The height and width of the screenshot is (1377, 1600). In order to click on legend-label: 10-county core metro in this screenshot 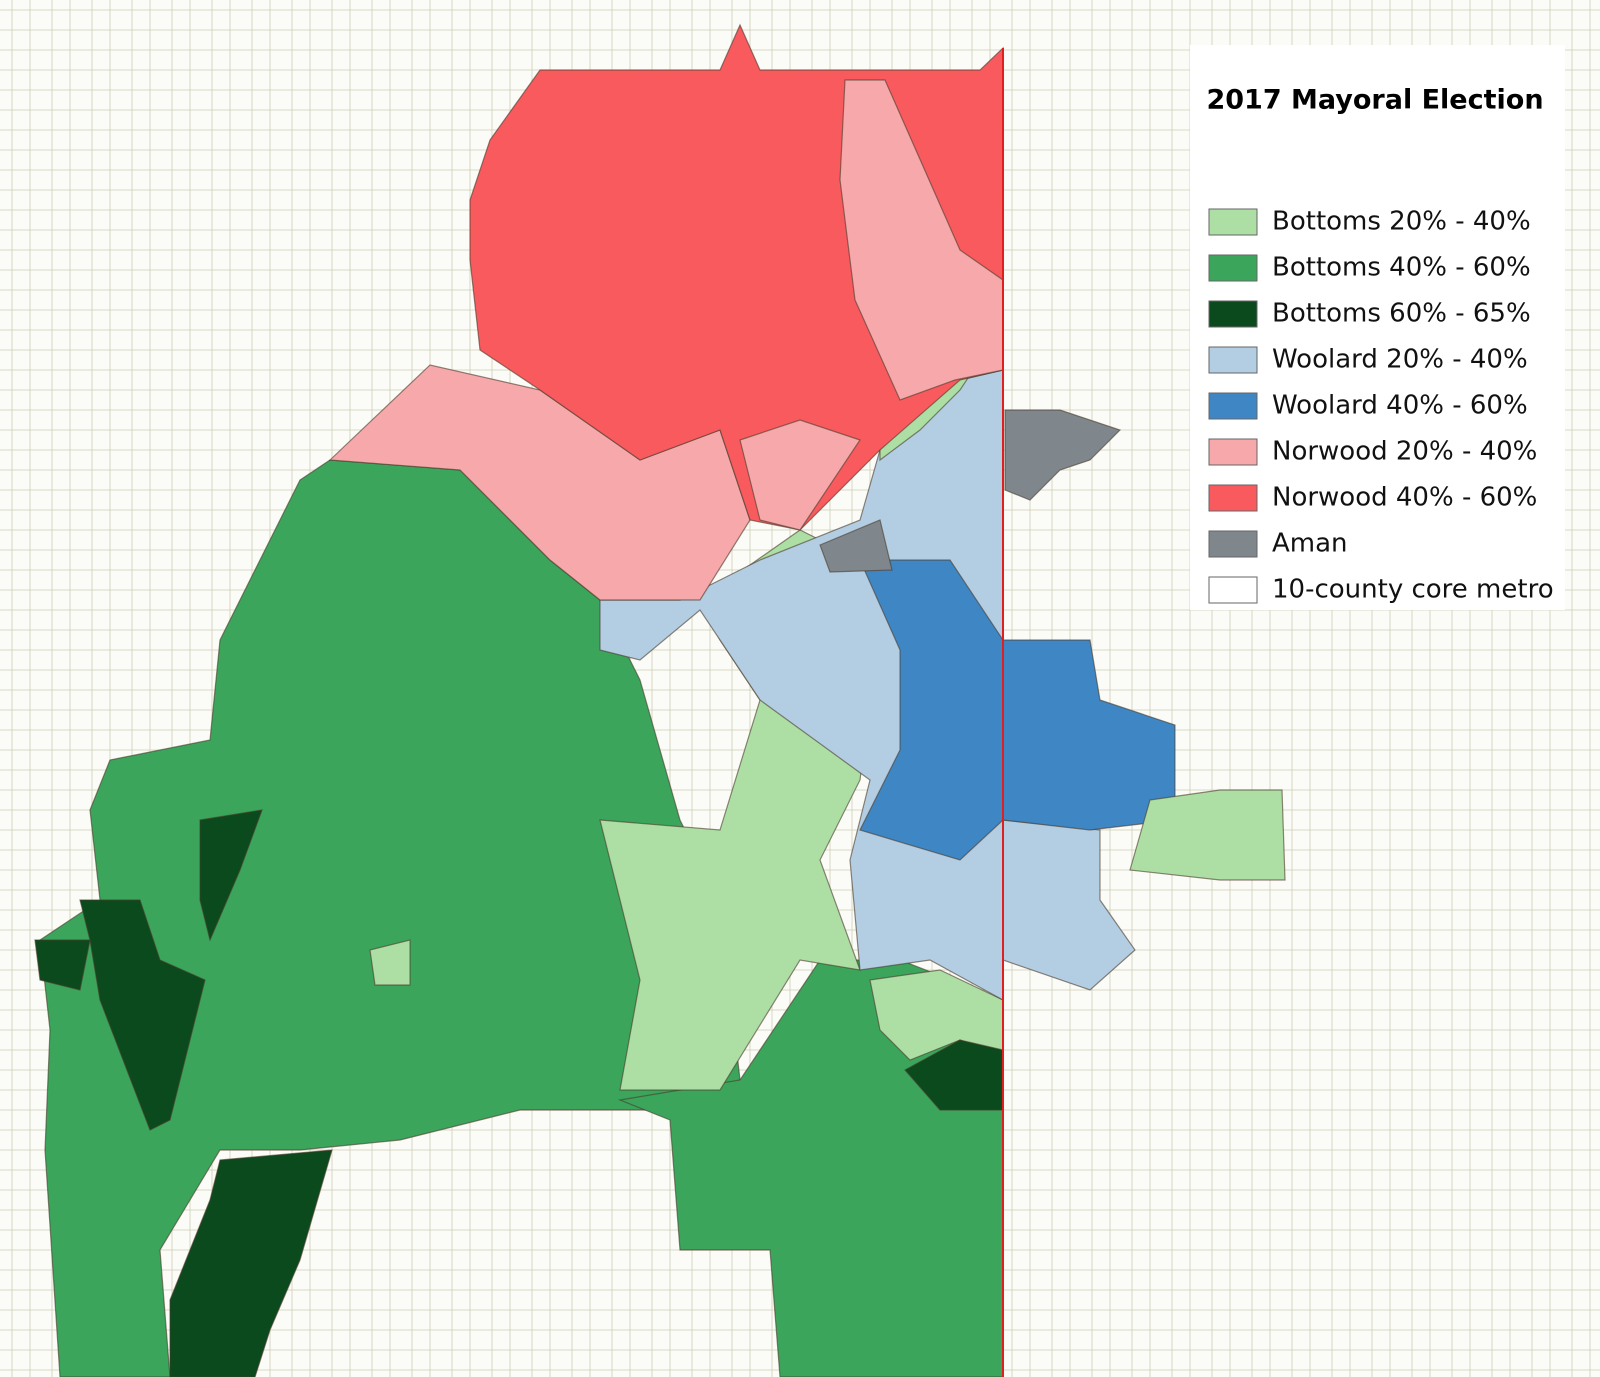, I will do `click(1413, 590)`.